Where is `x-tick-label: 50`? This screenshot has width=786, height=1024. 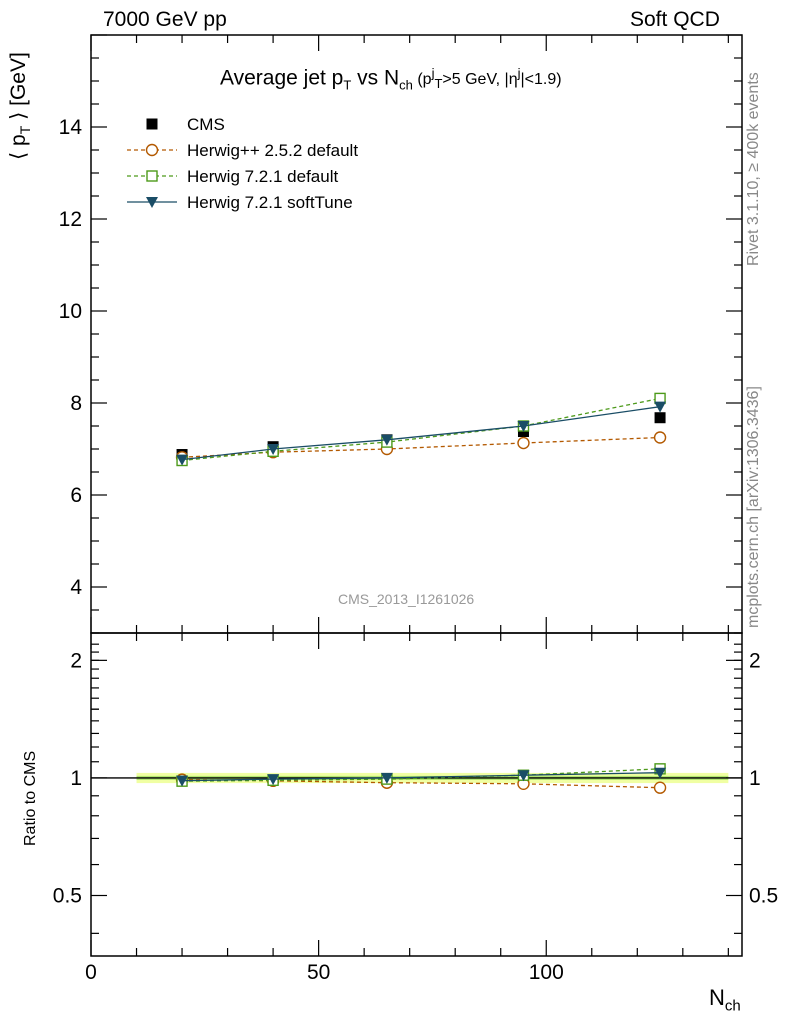
x-tick-label: 50 is located at coordinates (318, 972).